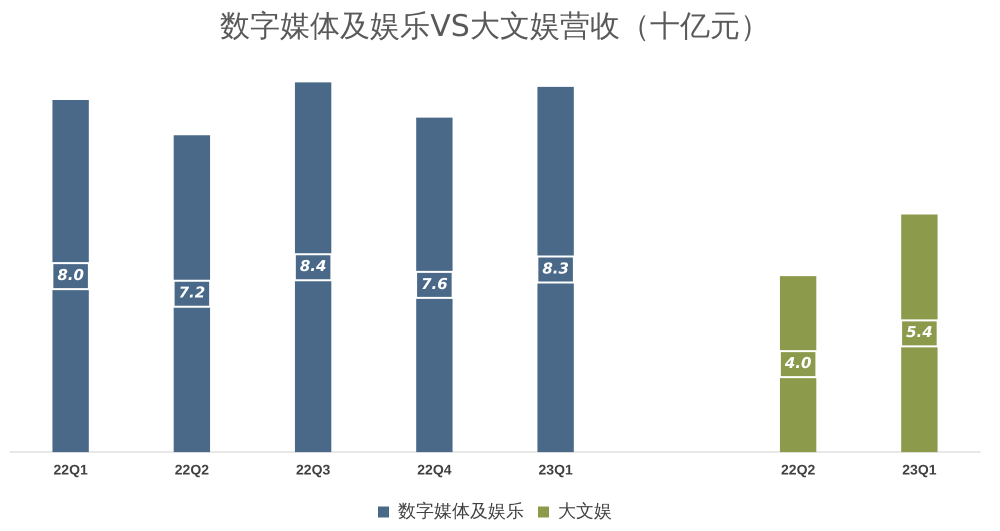 The image size is (1000, 531). Describe the element at coordinates (71, 469) in the screenshot. I see `x-tick-label: 22Q1` at that location.